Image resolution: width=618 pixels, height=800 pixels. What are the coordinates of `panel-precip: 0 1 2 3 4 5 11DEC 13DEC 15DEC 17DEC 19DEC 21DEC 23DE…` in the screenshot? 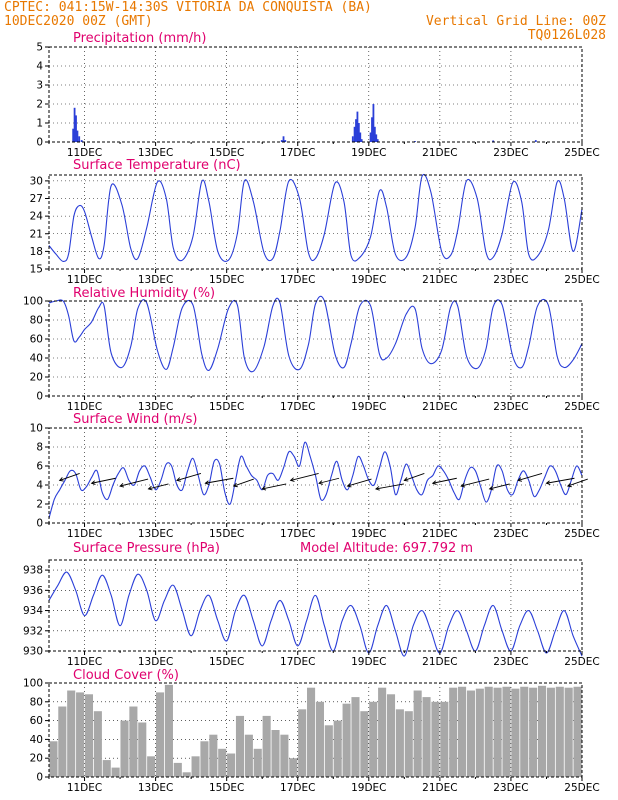 It's located at (317, 95).